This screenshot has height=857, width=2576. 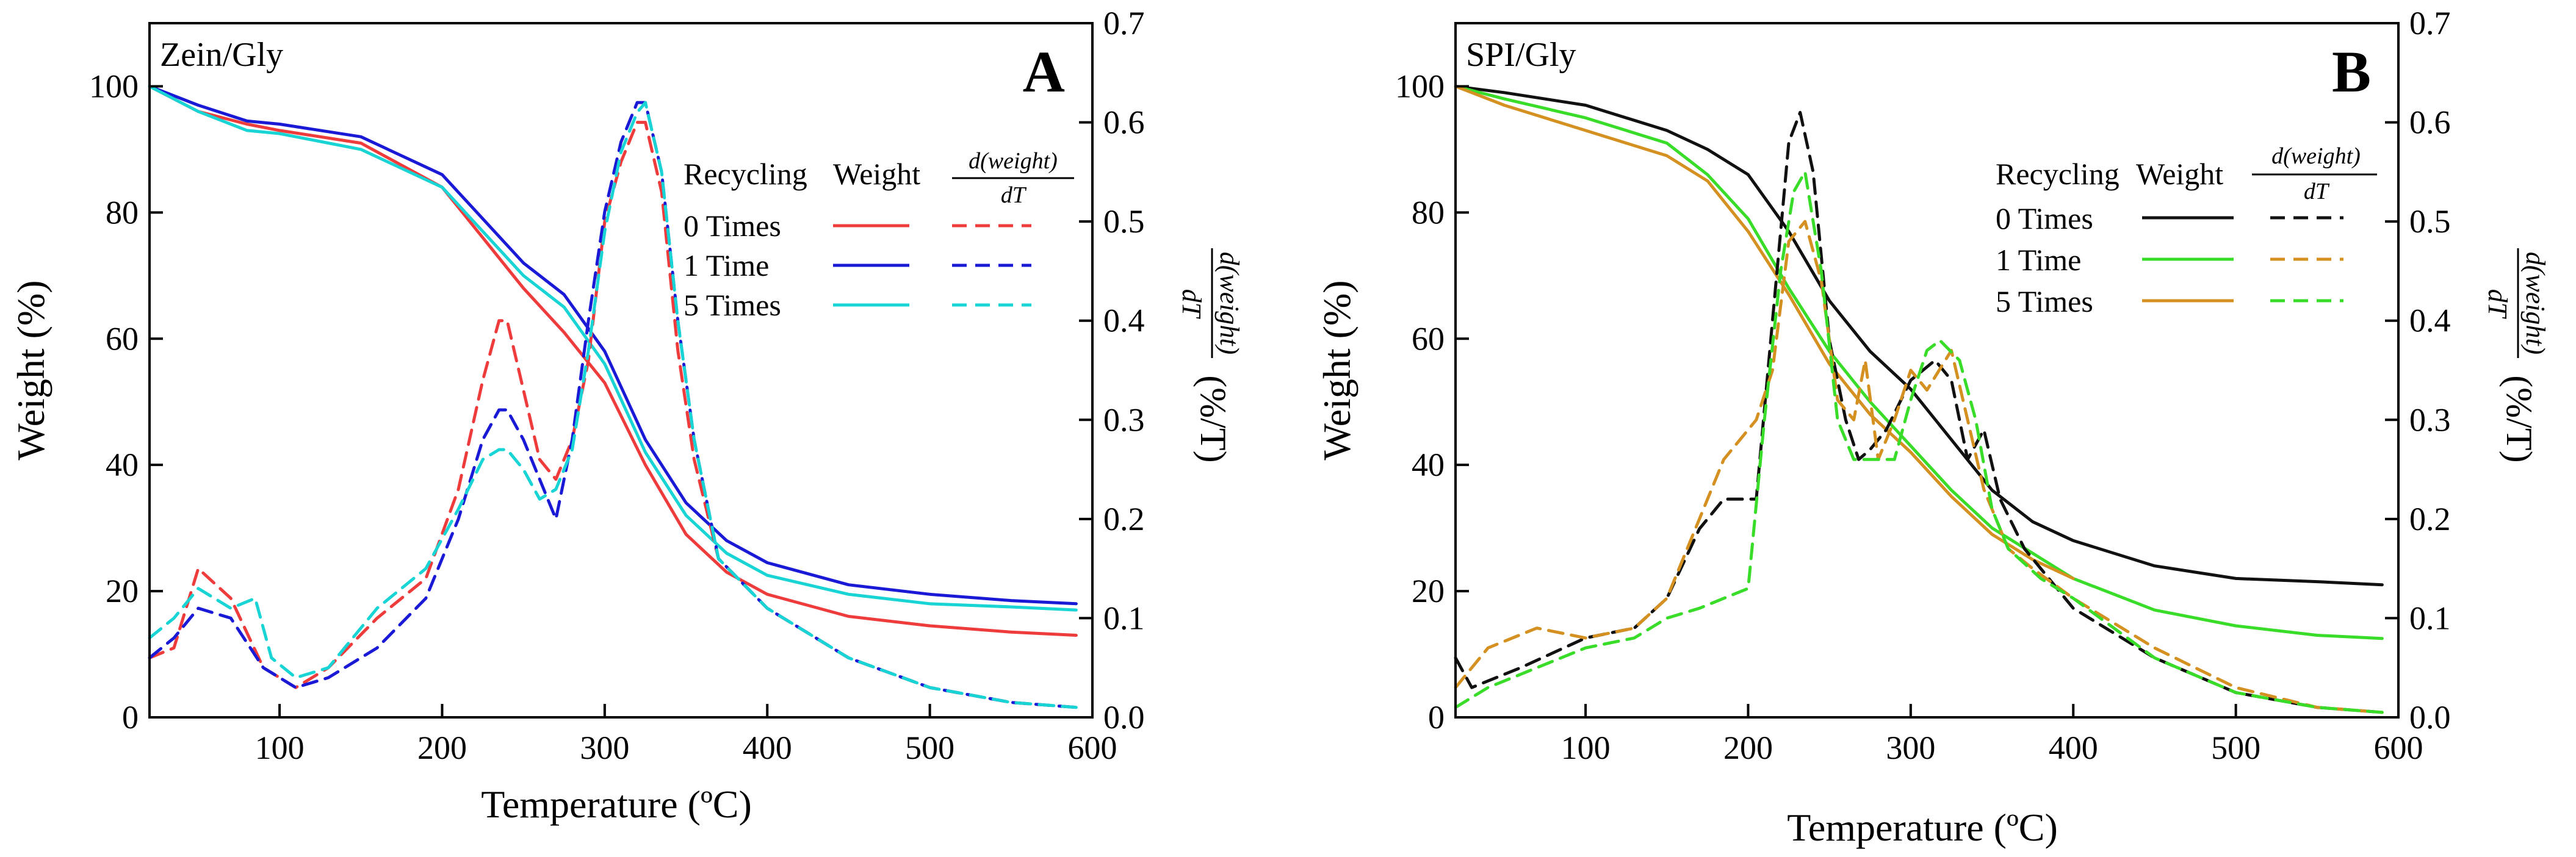 I want to click on panel-letter: A, so click(x=1044, y=71).